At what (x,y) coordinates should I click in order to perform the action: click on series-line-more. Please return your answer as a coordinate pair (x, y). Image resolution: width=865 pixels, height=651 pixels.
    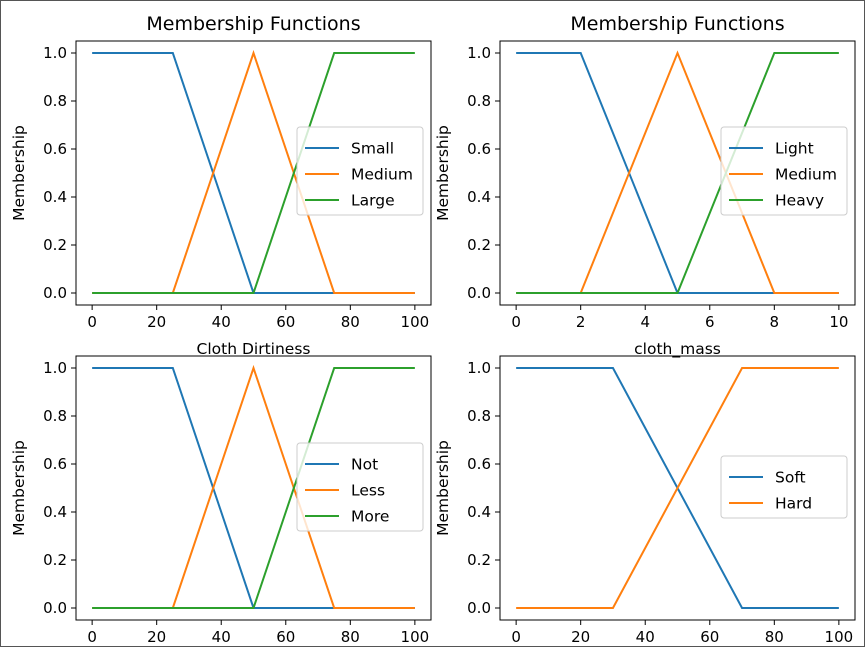
    Looking at the image, I should click on (253, 488).